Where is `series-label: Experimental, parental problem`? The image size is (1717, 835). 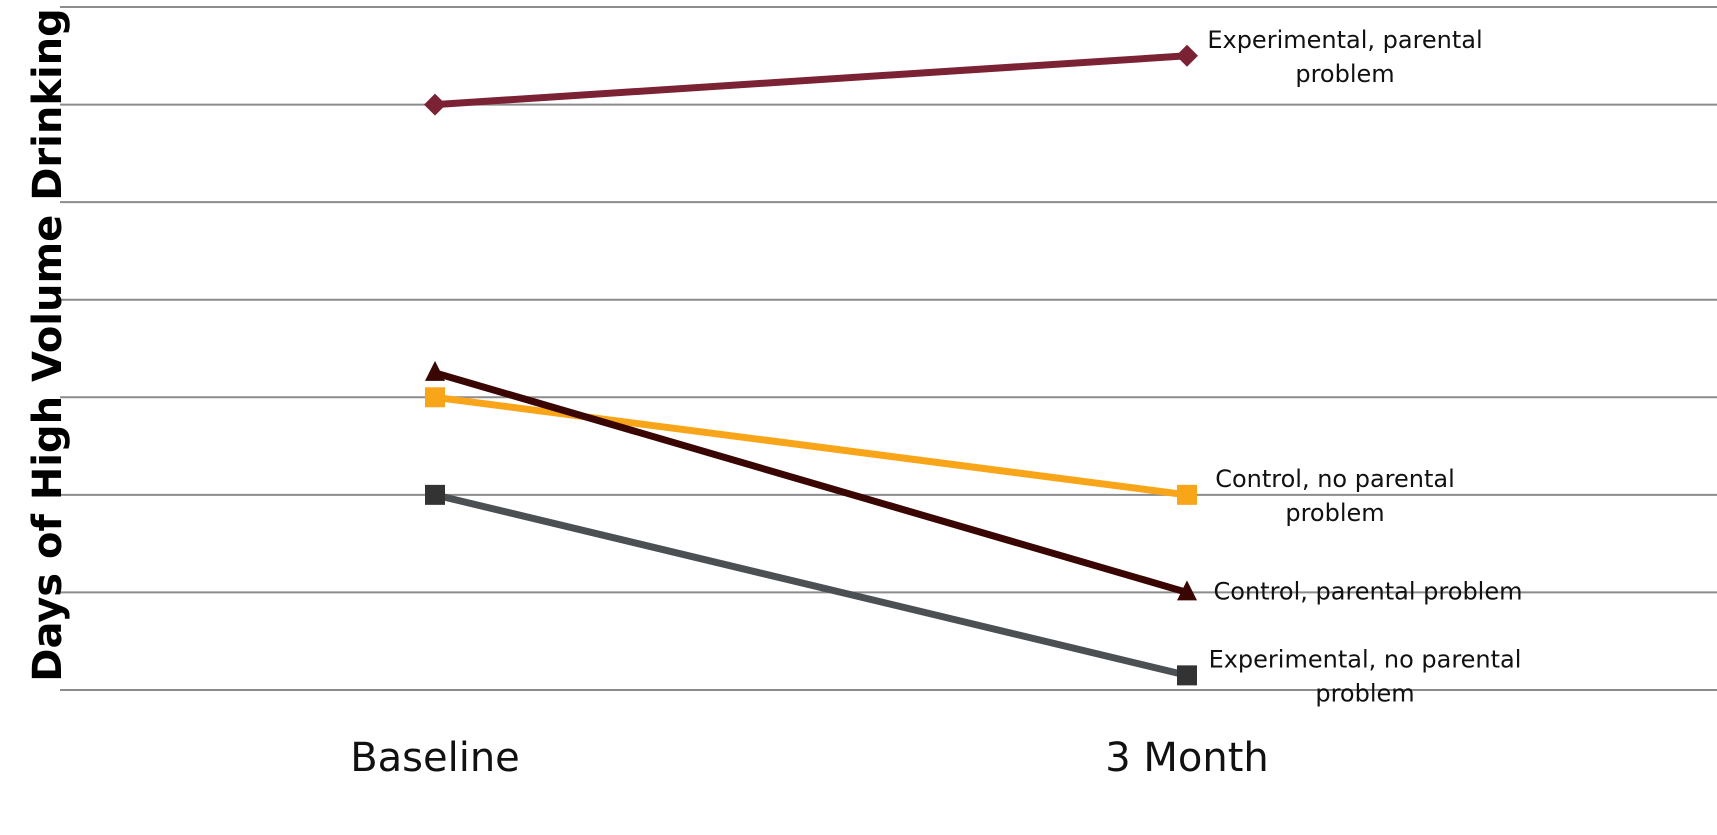
series-label: Experimental, parental problem is located at coordinates (1344, 57).